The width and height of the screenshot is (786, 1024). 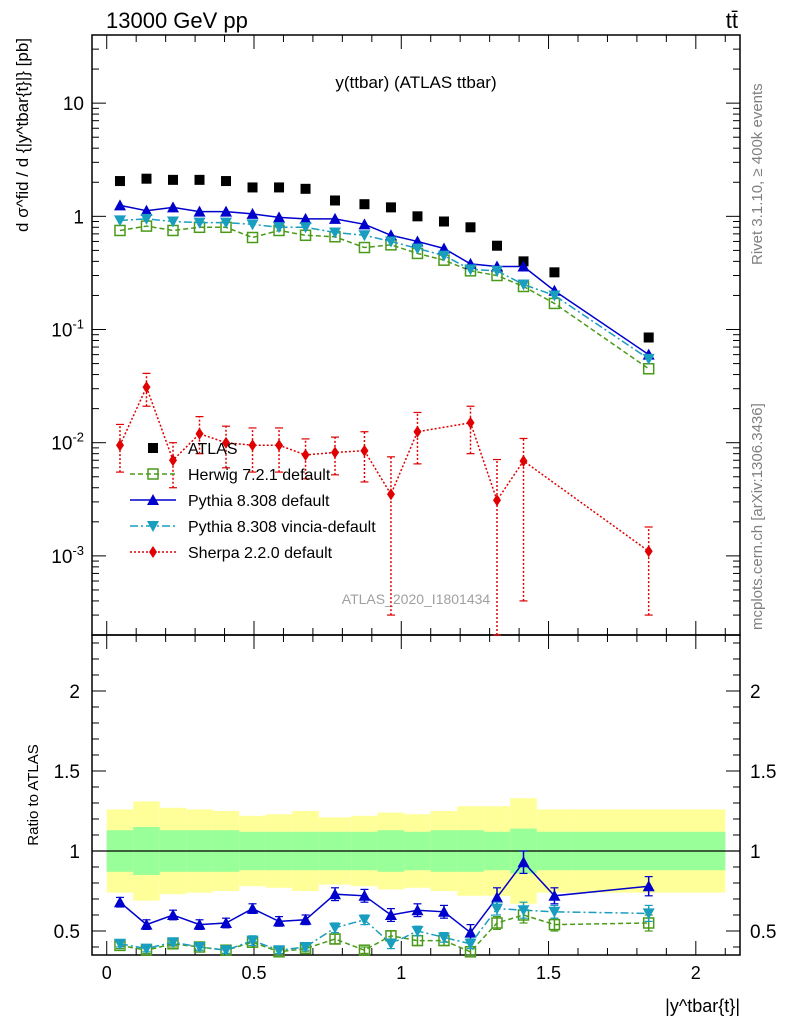 I want to click on y-tick-label: 1, so click(x=78, y=217).